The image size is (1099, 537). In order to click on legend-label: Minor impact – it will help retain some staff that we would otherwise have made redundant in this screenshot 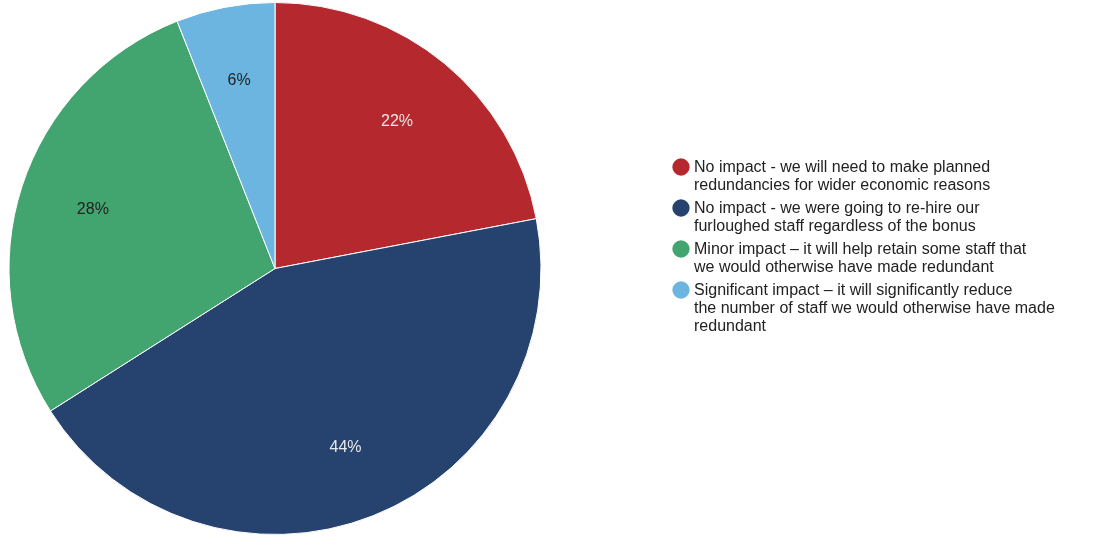, I will do `click(860, 257)`.